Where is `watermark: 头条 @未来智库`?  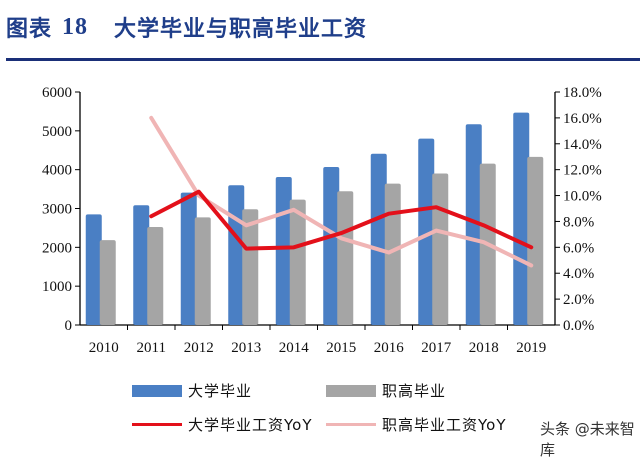 watermark: 头条 @未来智库 is located at coordinates (590, 439).